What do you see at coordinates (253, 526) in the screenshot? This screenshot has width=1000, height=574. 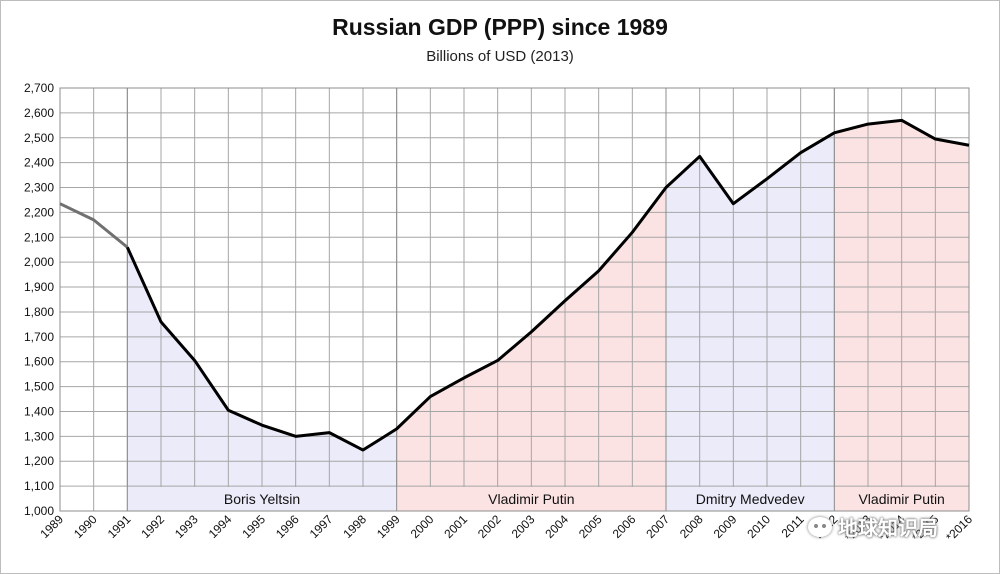 I see `x-tick-label: 1995` at bounding box center [253, 526].